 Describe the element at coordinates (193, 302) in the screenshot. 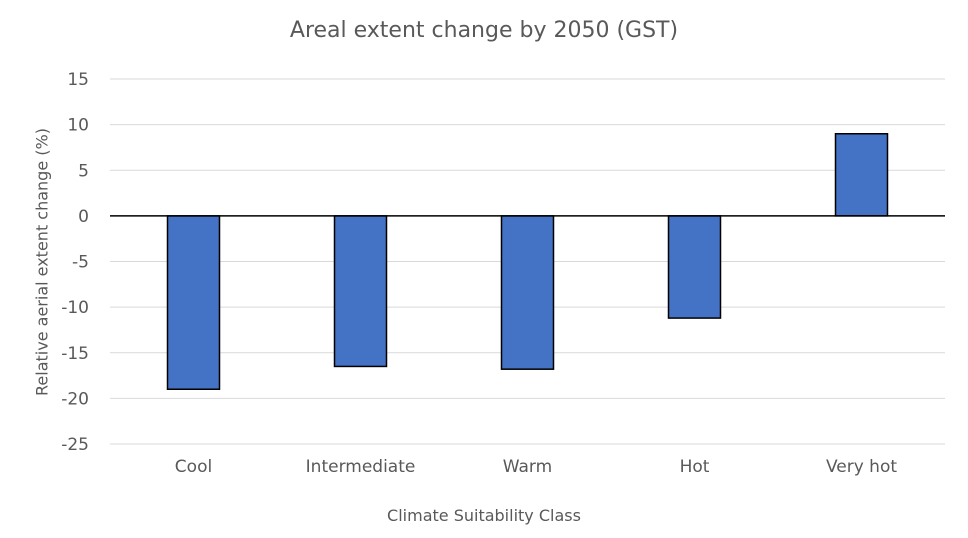

I see `bar-cool` at that location.